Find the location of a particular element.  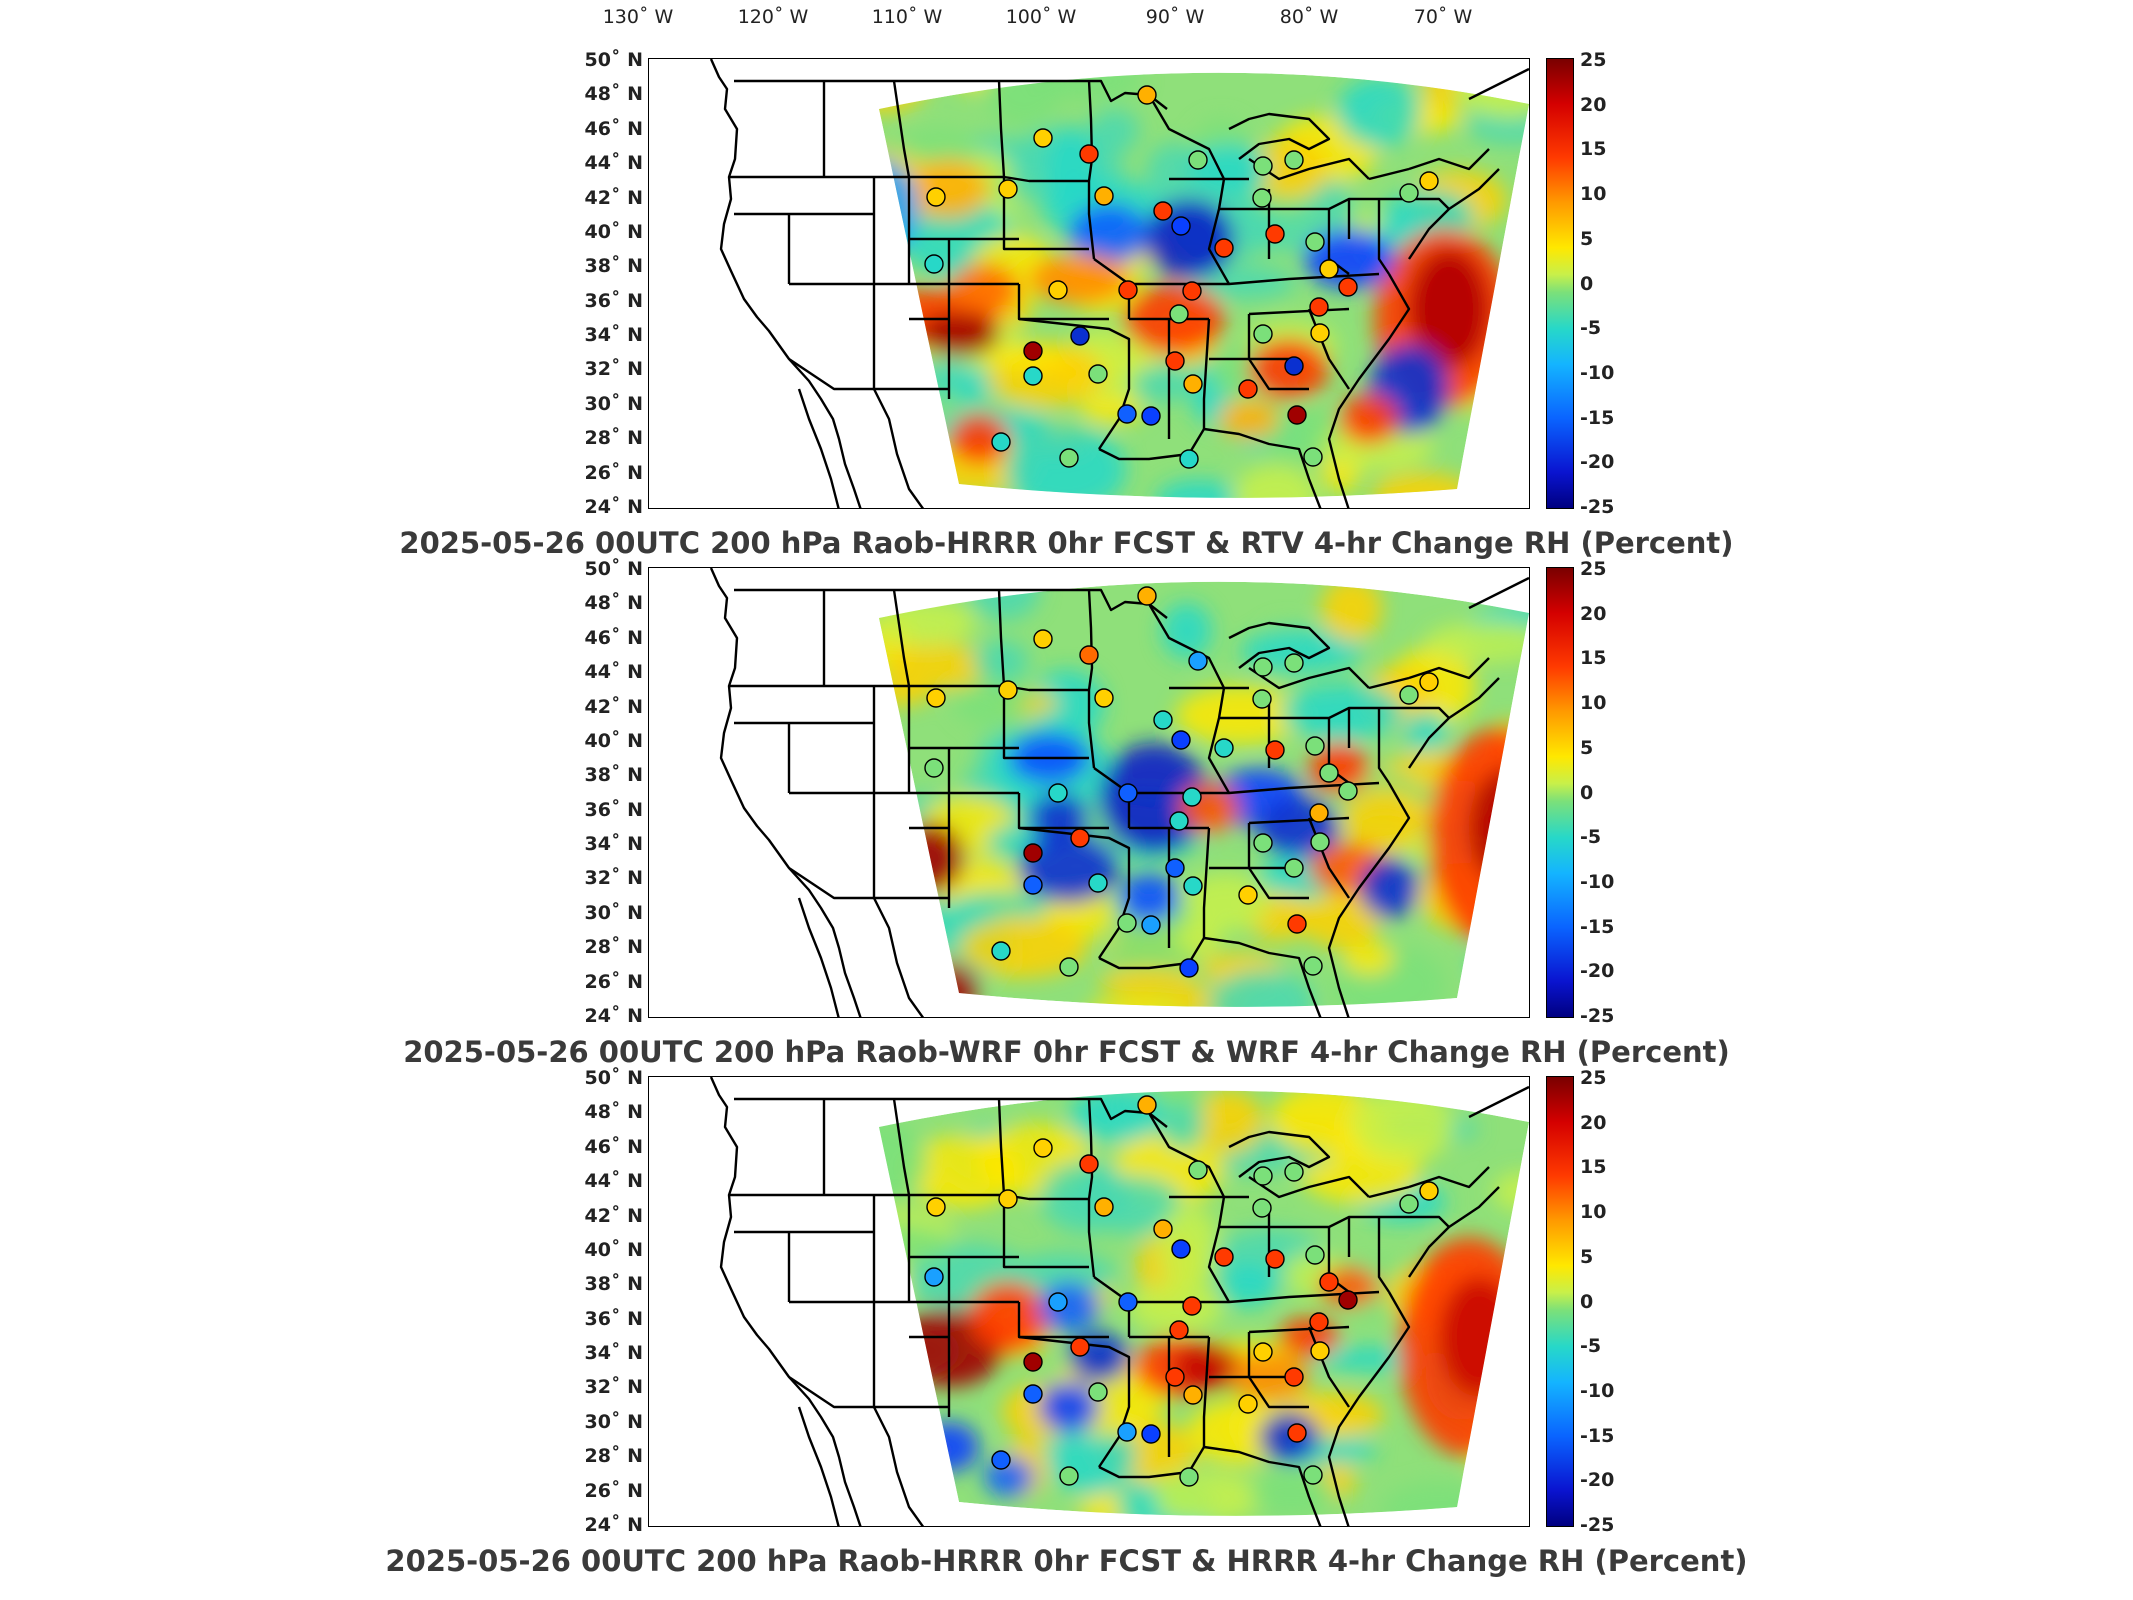

colorbar-tick-label: -10 is located at coordinates (1597, 1390).